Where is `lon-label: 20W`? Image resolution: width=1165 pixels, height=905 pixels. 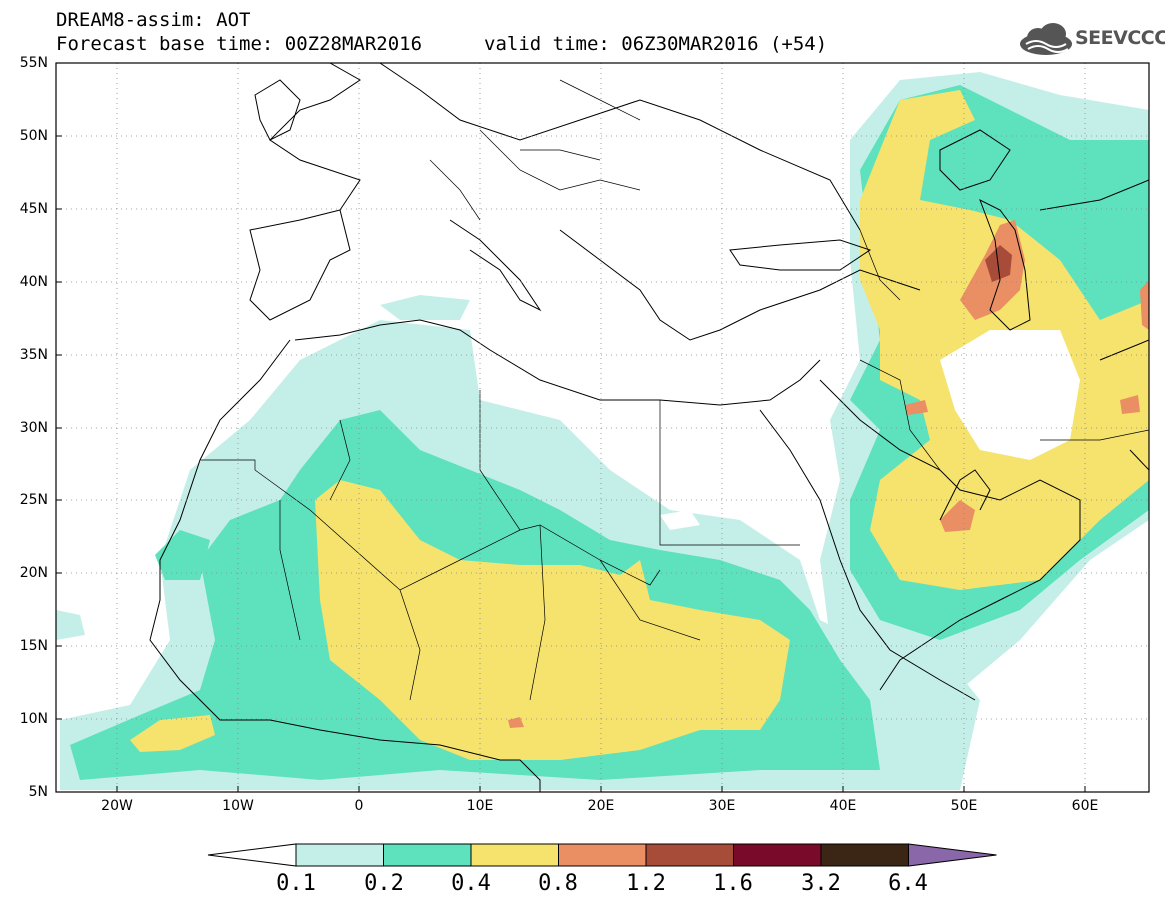
lon-label: 20W is located at coordinates (117, 806).